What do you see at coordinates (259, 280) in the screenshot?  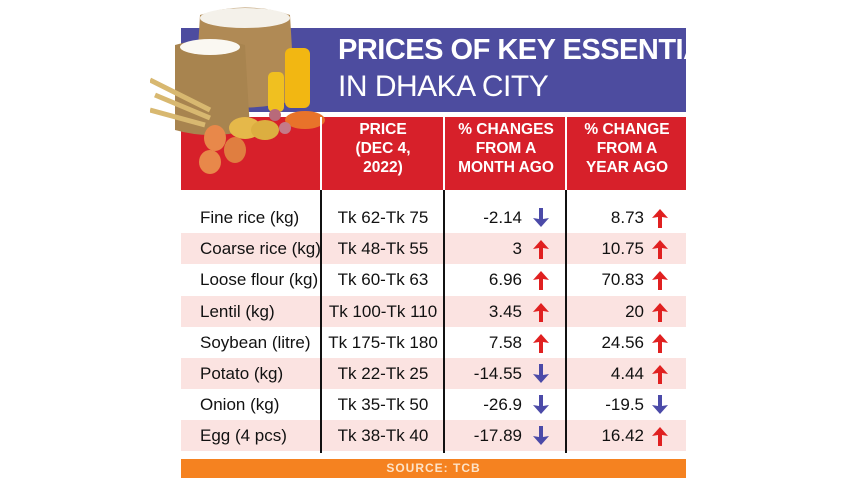 I see `item-name: Loose flour (kg)` at bounding box center [259, 280].